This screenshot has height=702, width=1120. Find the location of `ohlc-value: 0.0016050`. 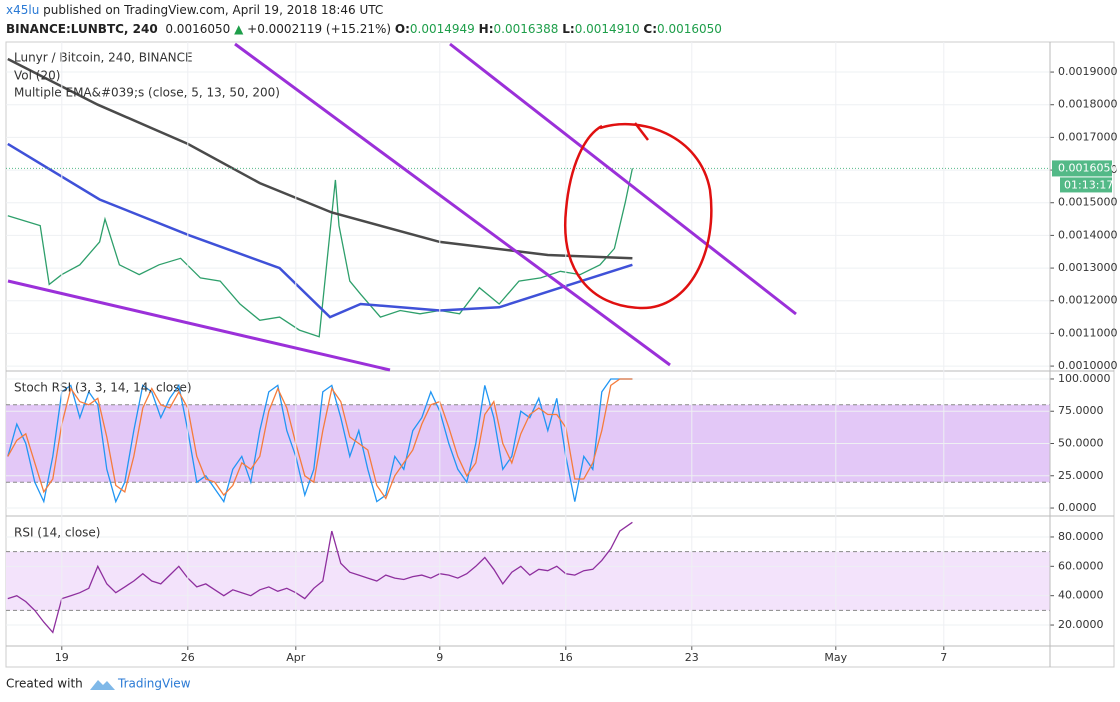

ohlc-value: 0.0016050 is located at coordinates (689, 29).